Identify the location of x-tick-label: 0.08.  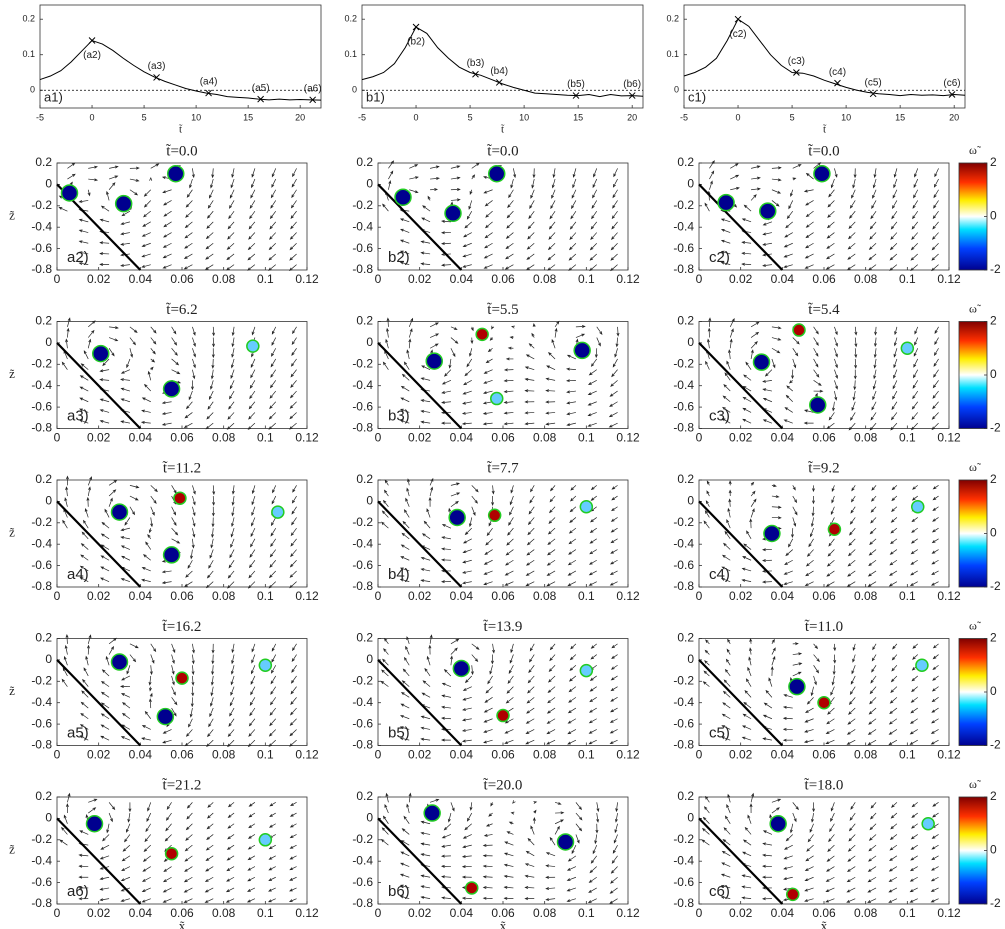
(224, 913).